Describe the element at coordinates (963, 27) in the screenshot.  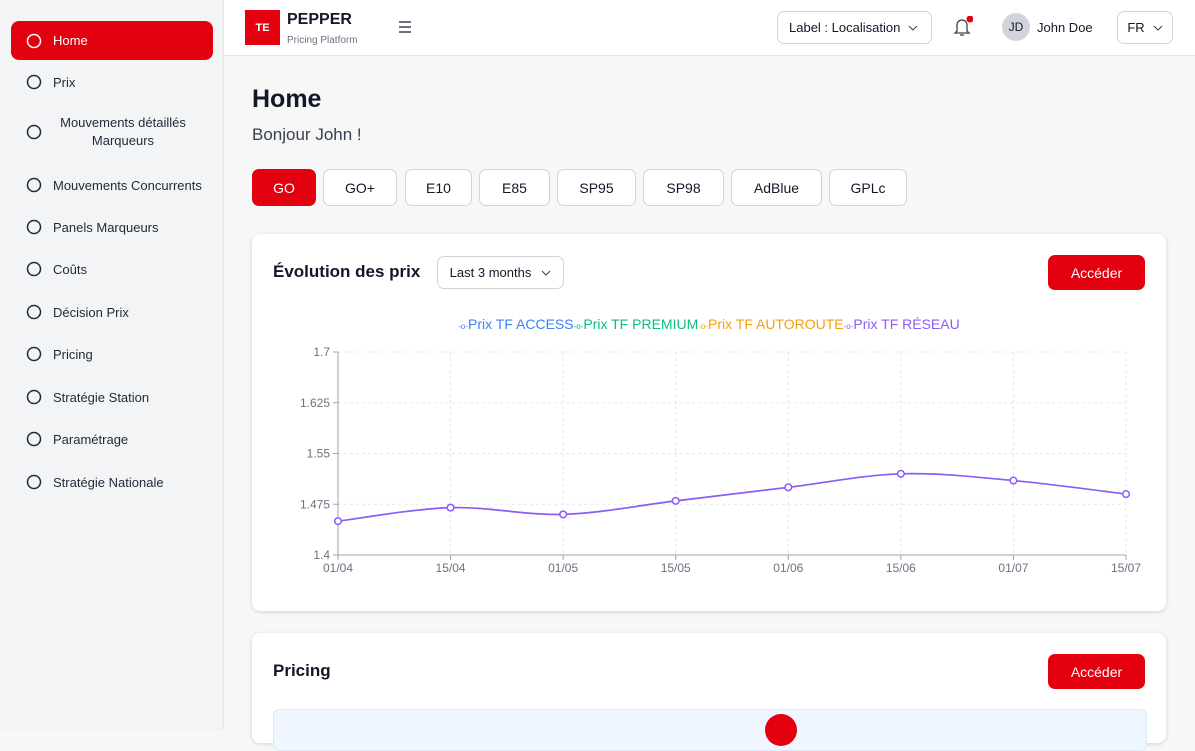
I see `notification-icon` at that location.